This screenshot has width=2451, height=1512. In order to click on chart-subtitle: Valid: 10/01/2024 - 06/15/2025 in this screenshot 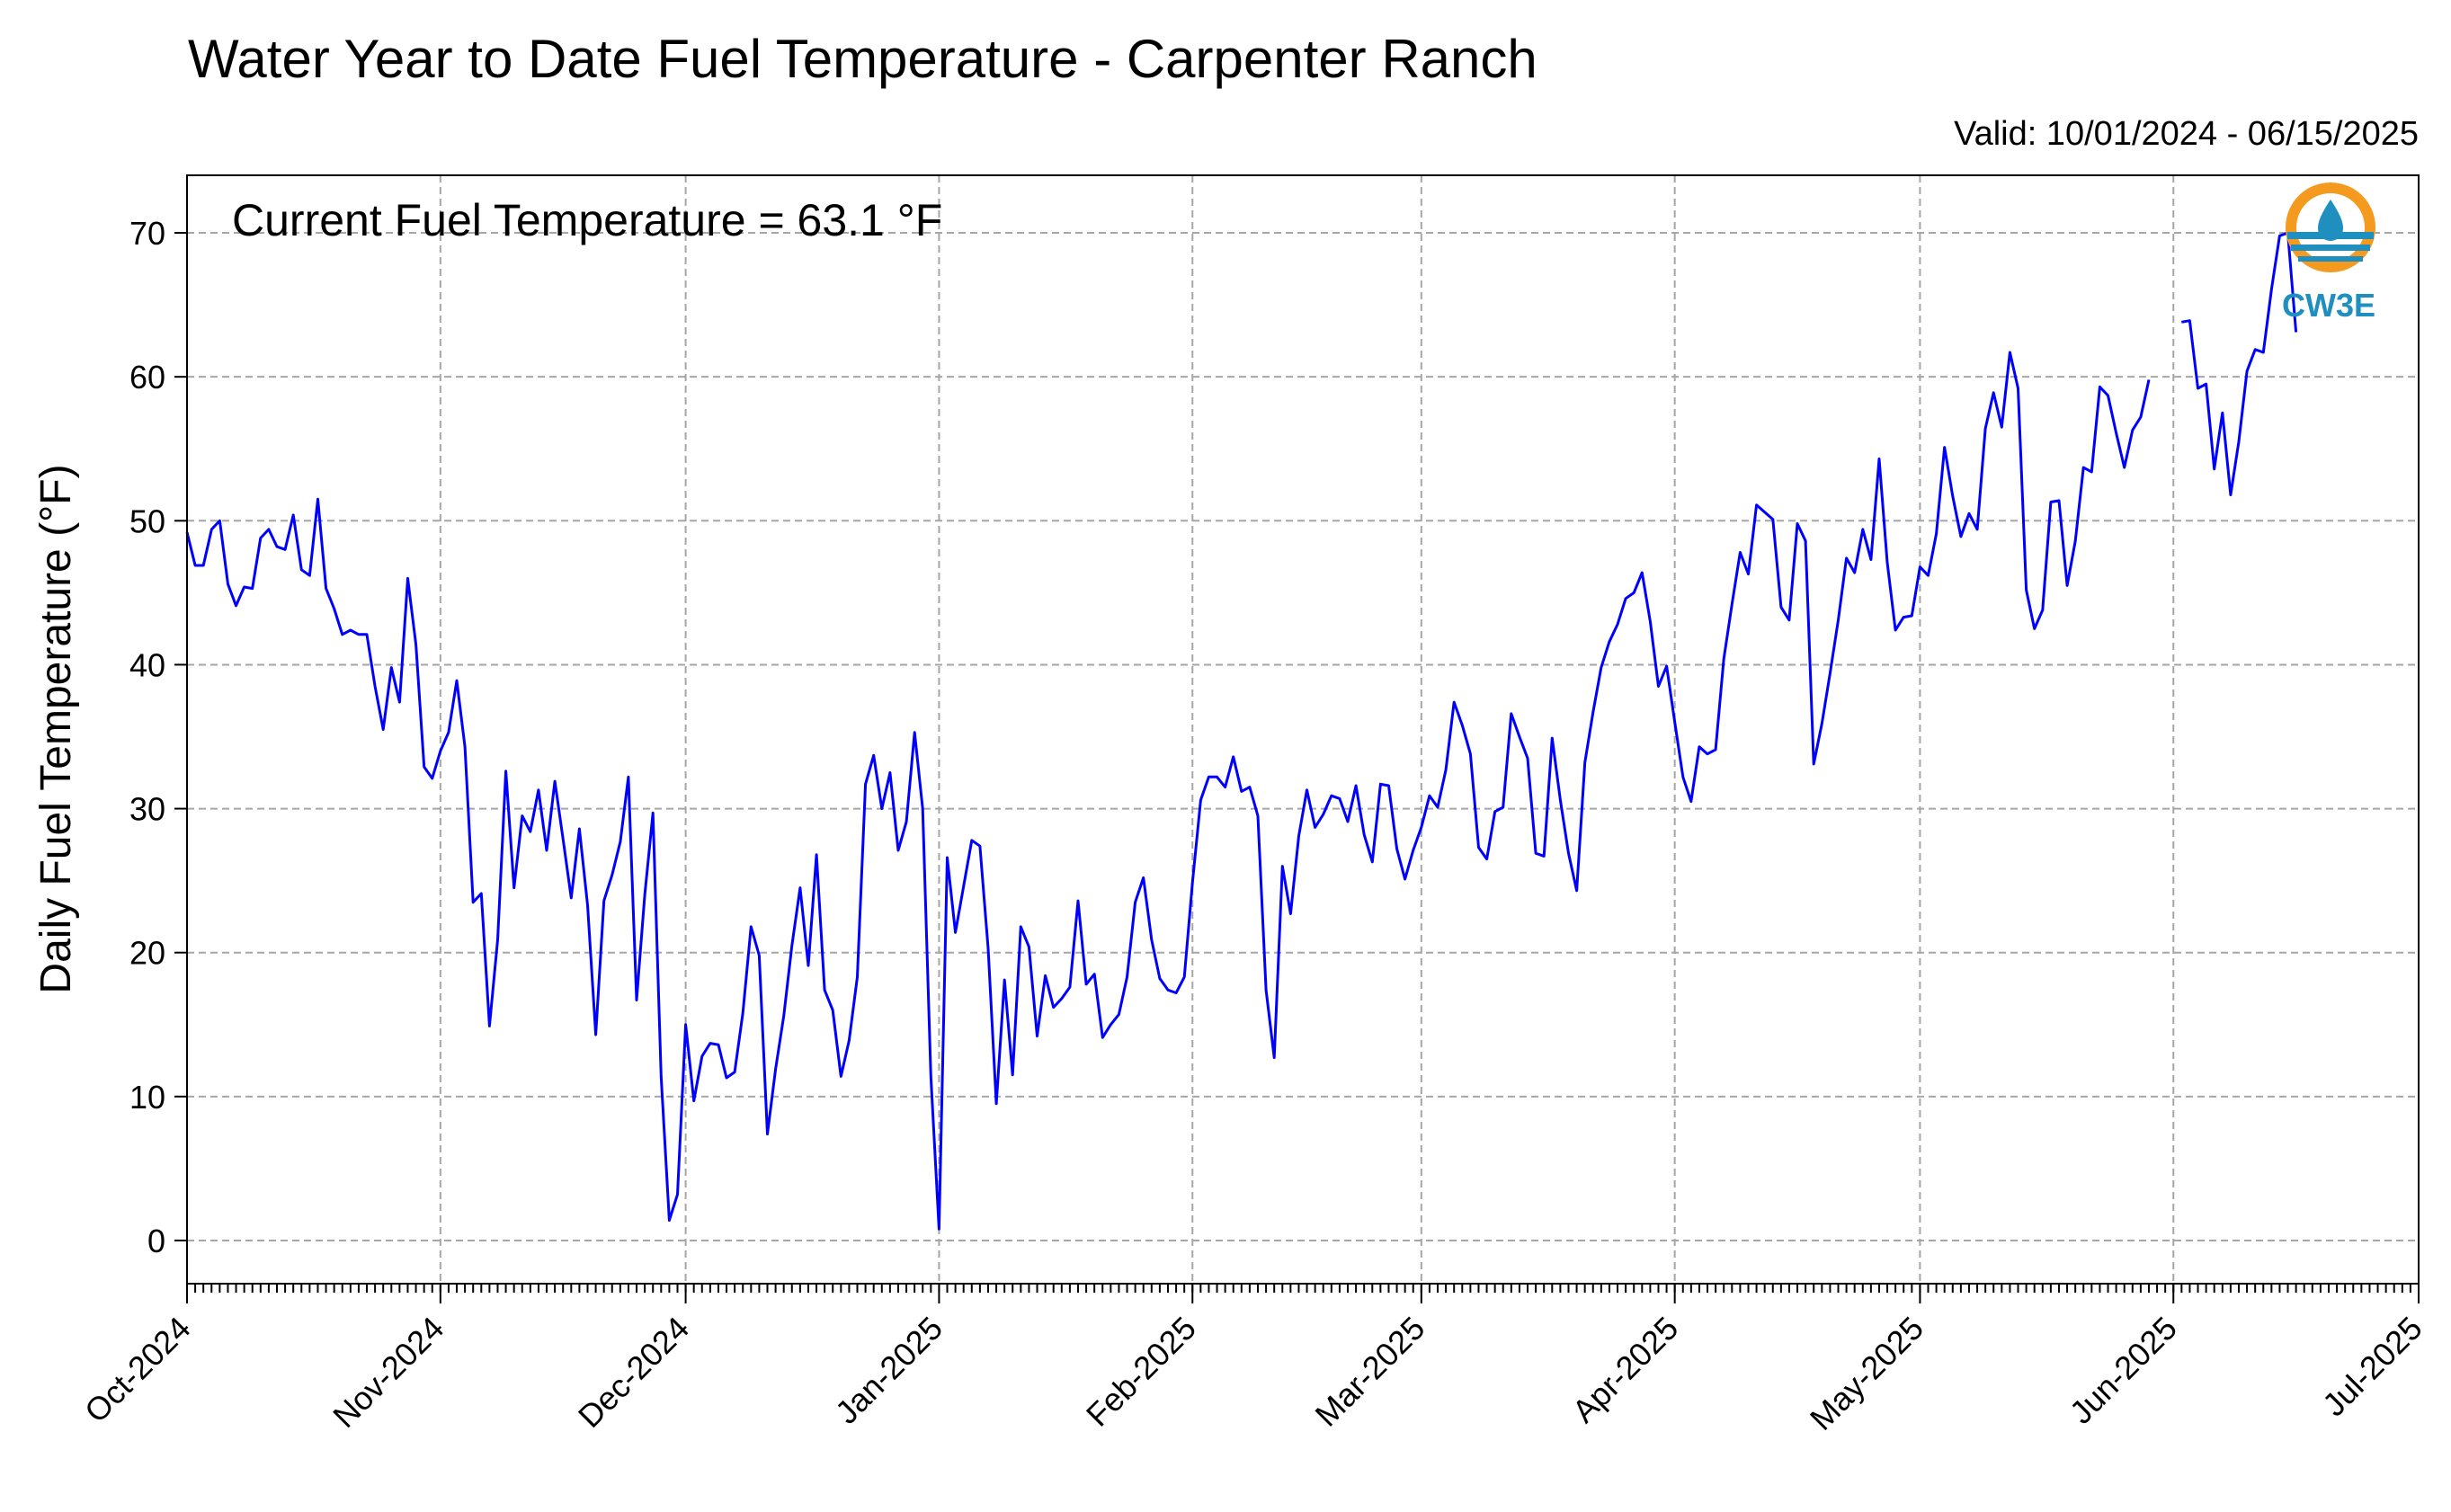, I will do `click(2186, 134)`.